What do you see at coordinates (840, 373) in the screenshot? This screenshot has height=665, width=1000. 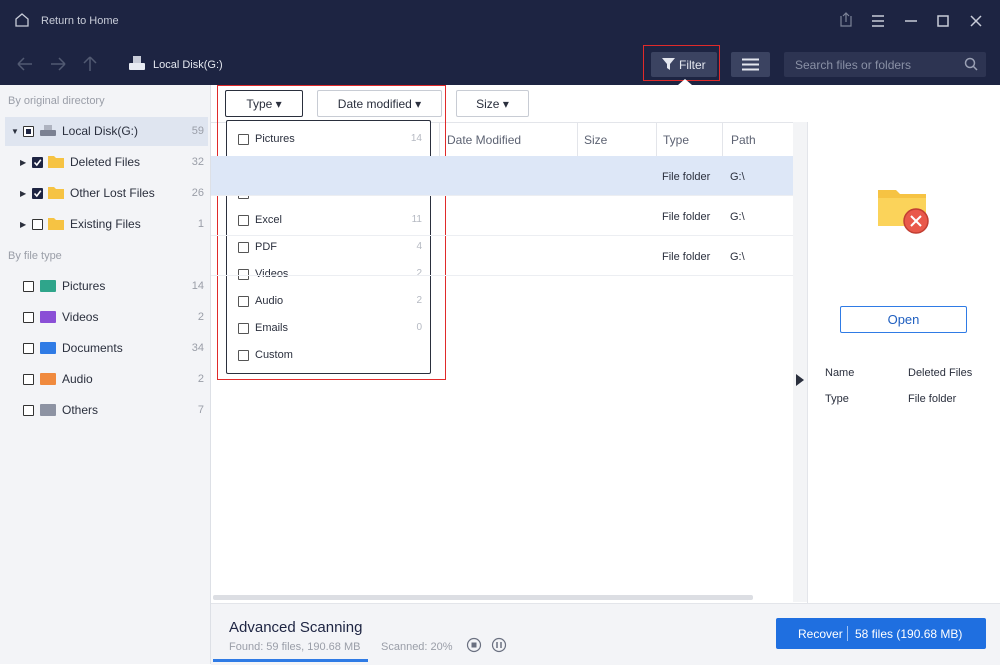 I see `detail-key: Name` at bounding box center [840, 373].